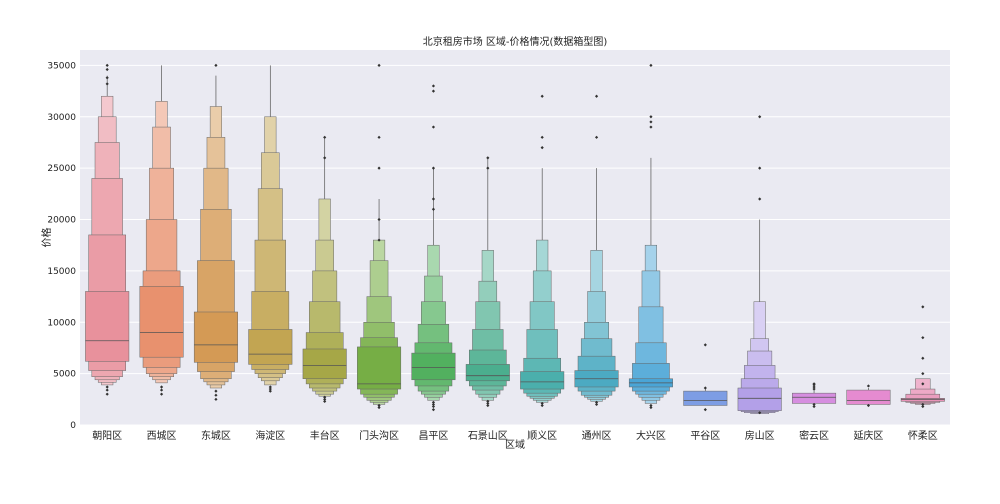 Image resolution: width=1000 pixels, height=504 pixels. Describe the element at coordinates (515, 41) in the screenshot. I see `chart-title: 北京租房市场 区域-价格情况(数据箱型图)` at that location.